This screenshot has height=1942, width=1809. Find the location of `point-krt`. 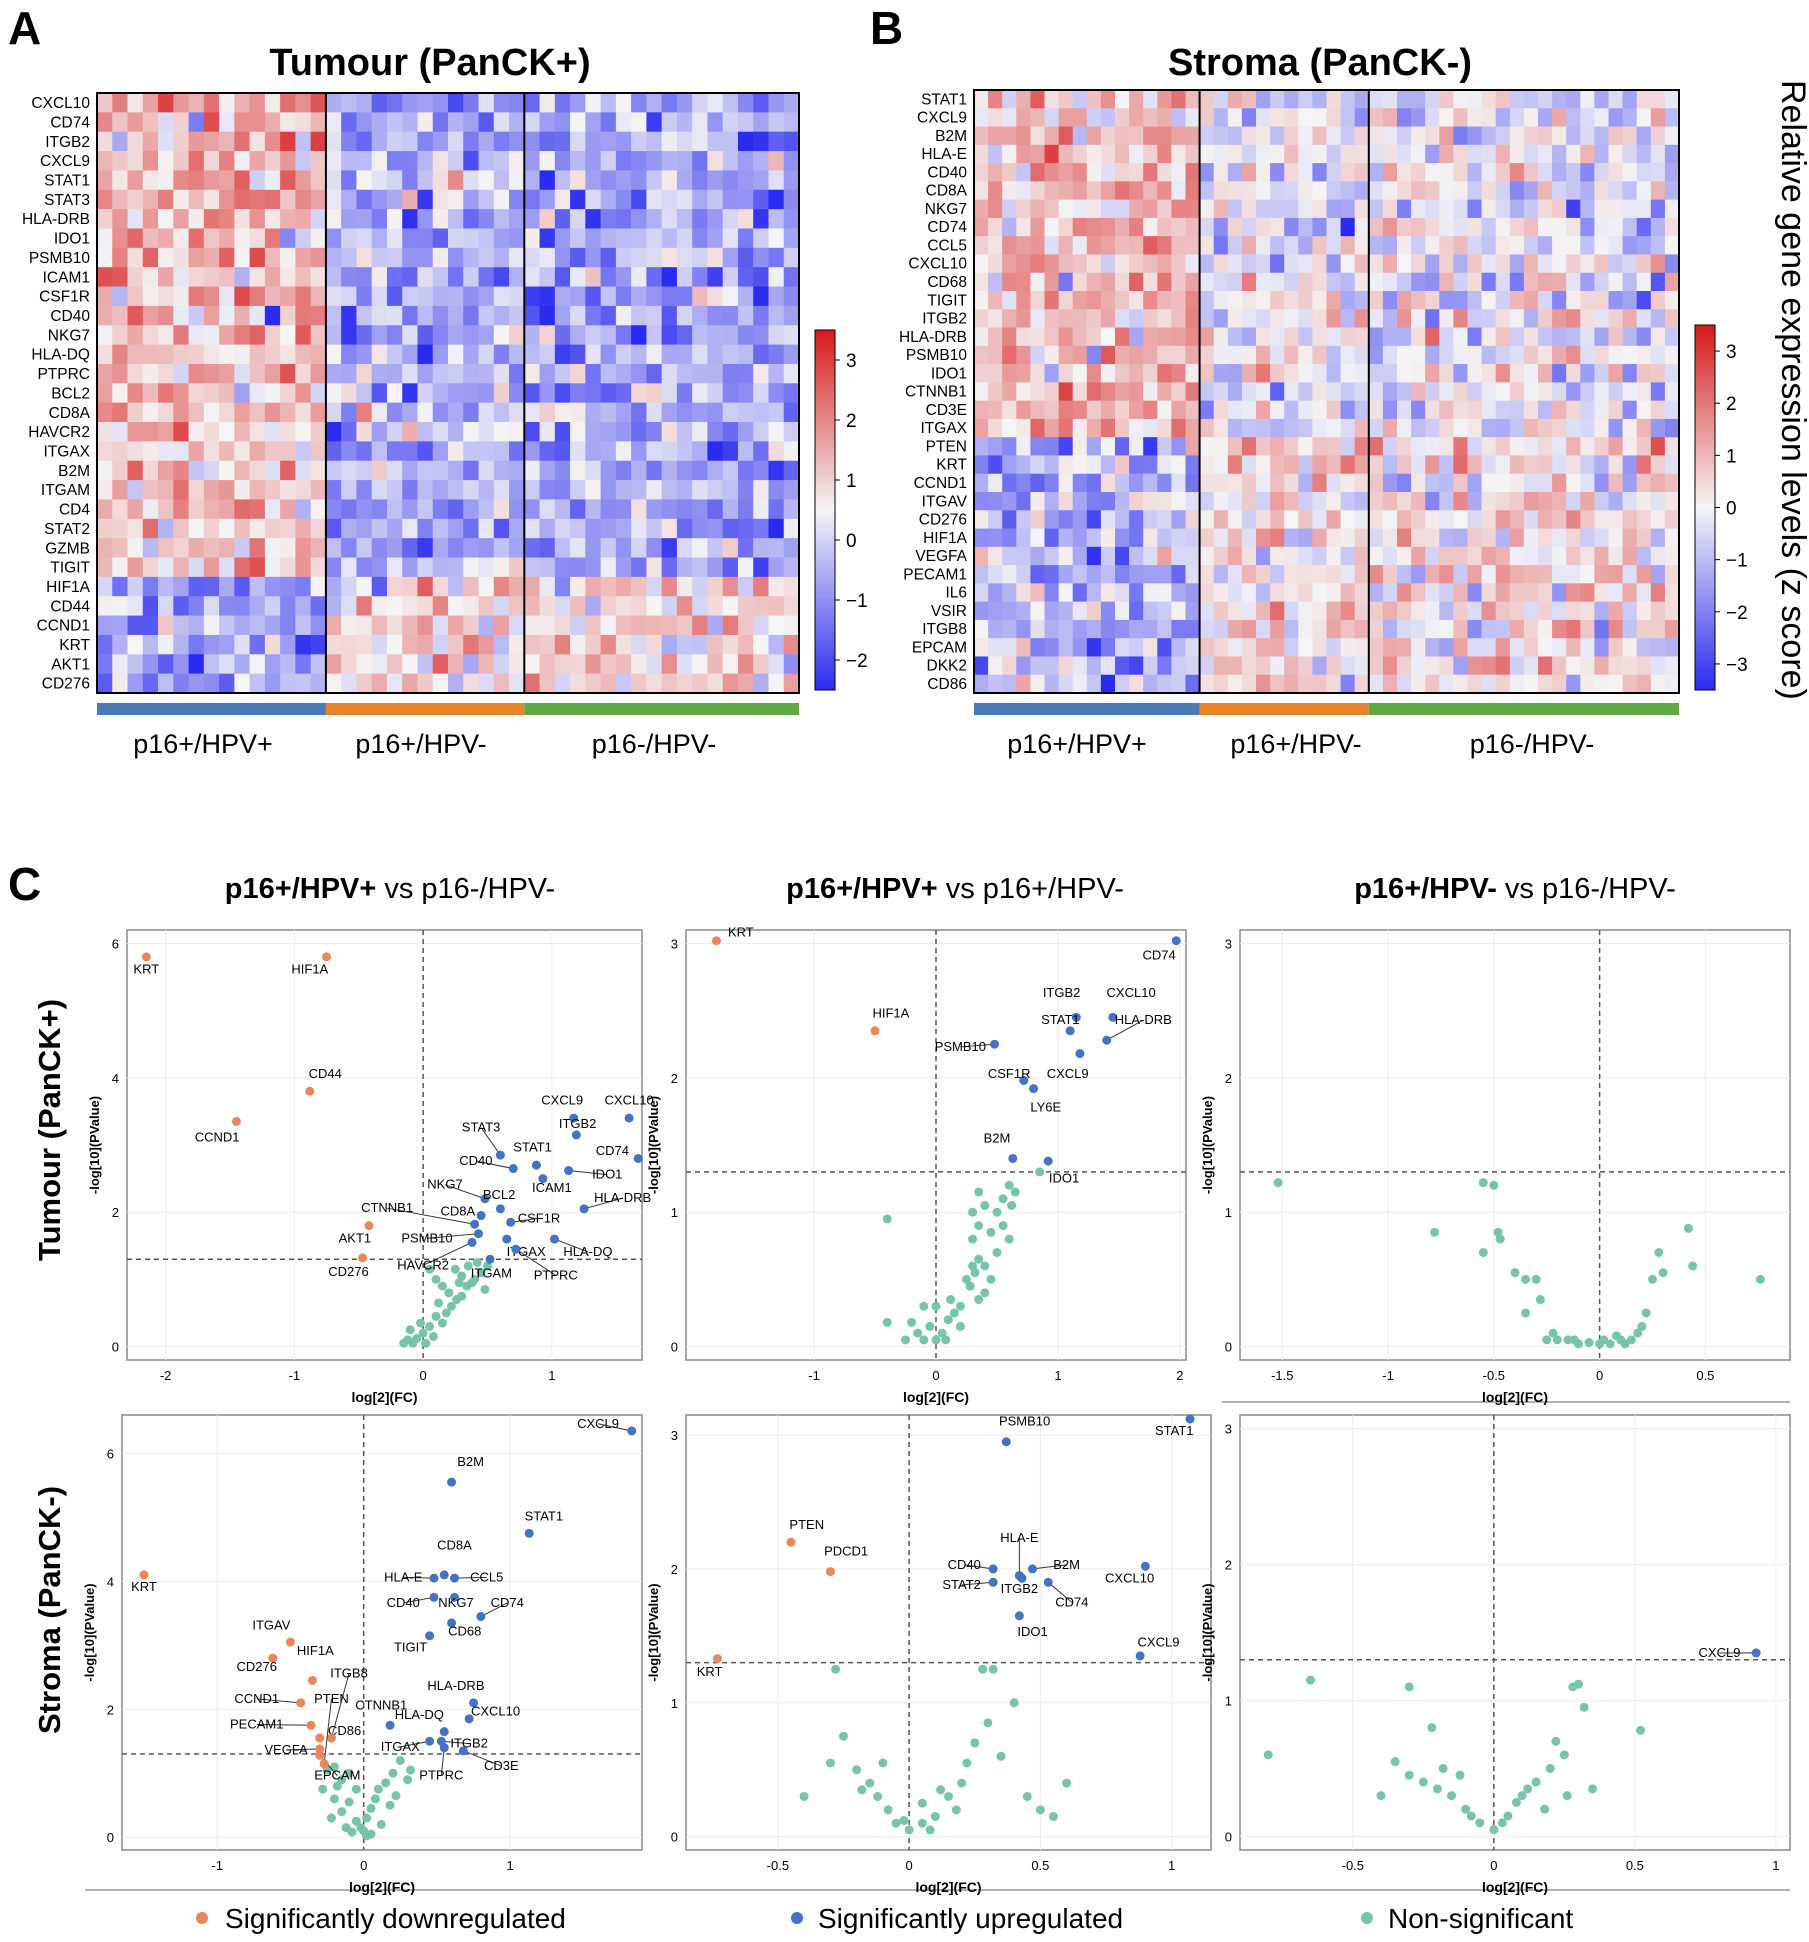

point-krt is located at coordinates (144, 1575).